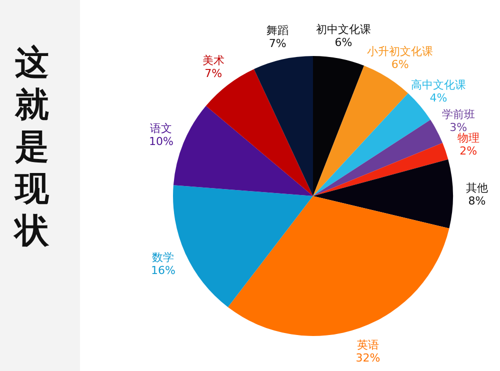 The width and height of the screenshot is (500, 371). Describe the element at coordinates (439, 97) in the screenshot. I see `data-label: 4%` at that location.